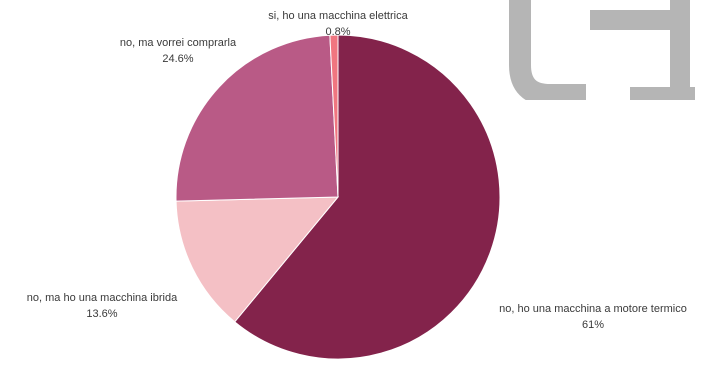  I want to click on slice-value-label-0: 61%, so click(593, 325).